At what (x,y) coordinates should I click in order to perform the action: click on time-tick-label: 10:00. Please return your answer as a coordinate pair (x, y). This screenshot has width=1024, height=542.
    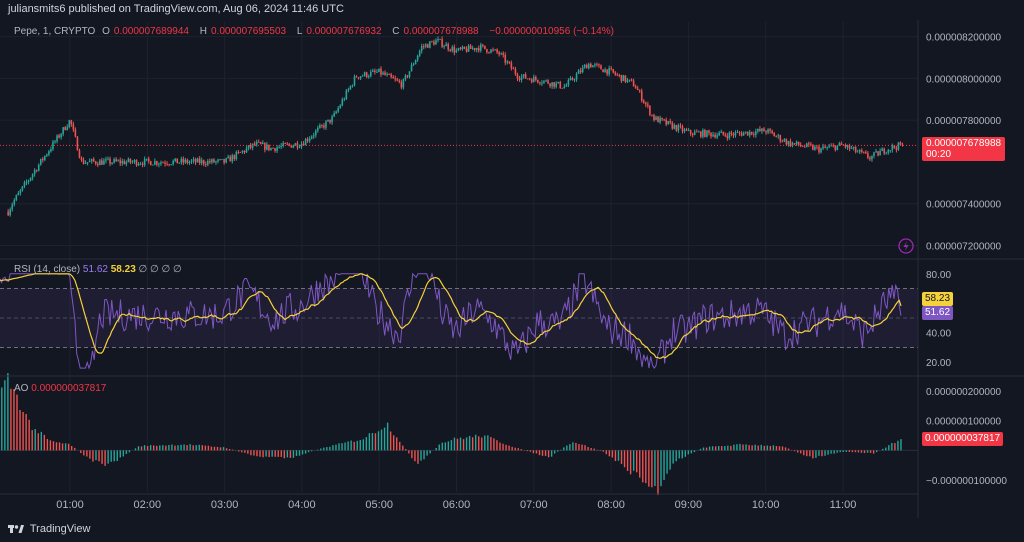
    Looking at the image, I should click on (766, 505).